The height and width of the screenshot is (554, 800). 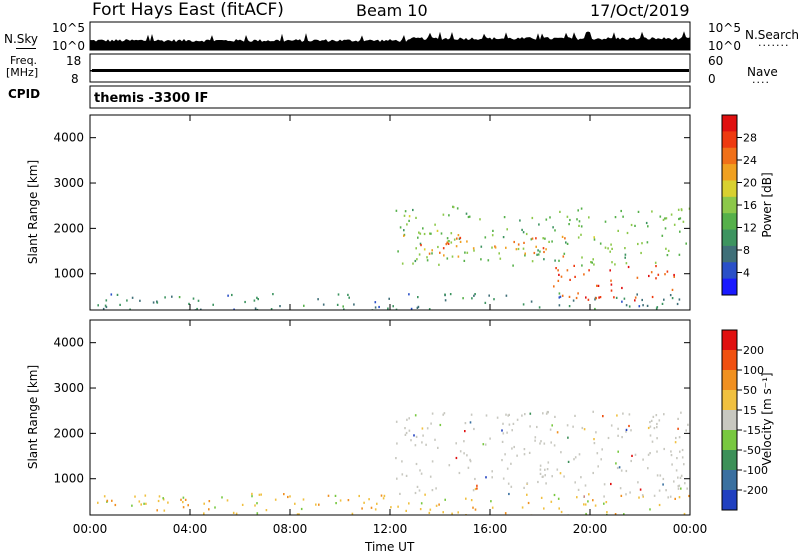 I want to click on cbar-tick-label: -200, so click(x=755, y=490).